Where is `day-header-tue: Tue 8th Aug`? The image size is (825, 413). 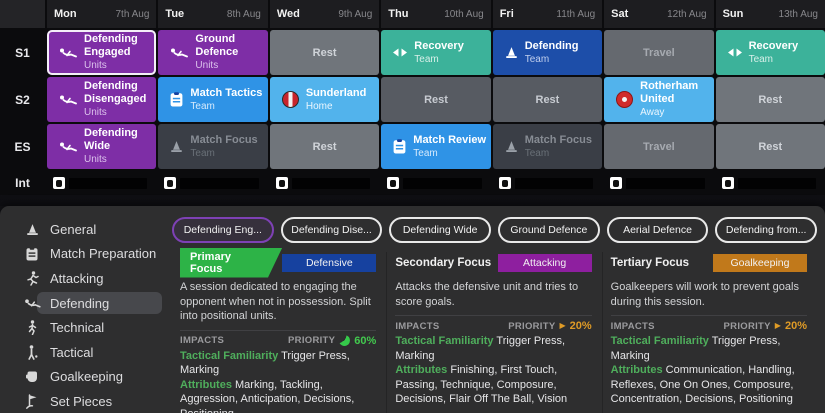 day-header-tue: Tue 8th Aug is located at coordinates (213, 14).